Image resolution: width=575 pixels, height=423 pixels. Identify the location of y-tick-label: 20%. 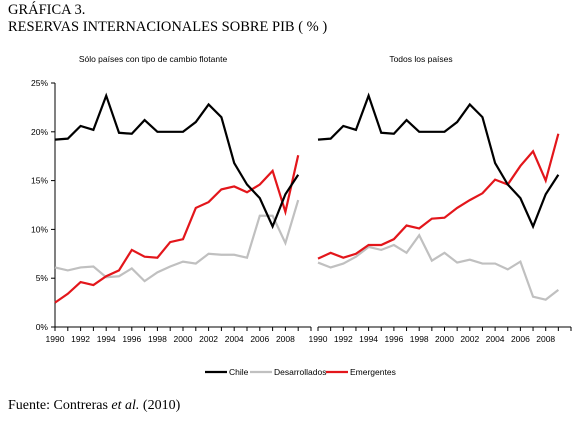
(39, 132).